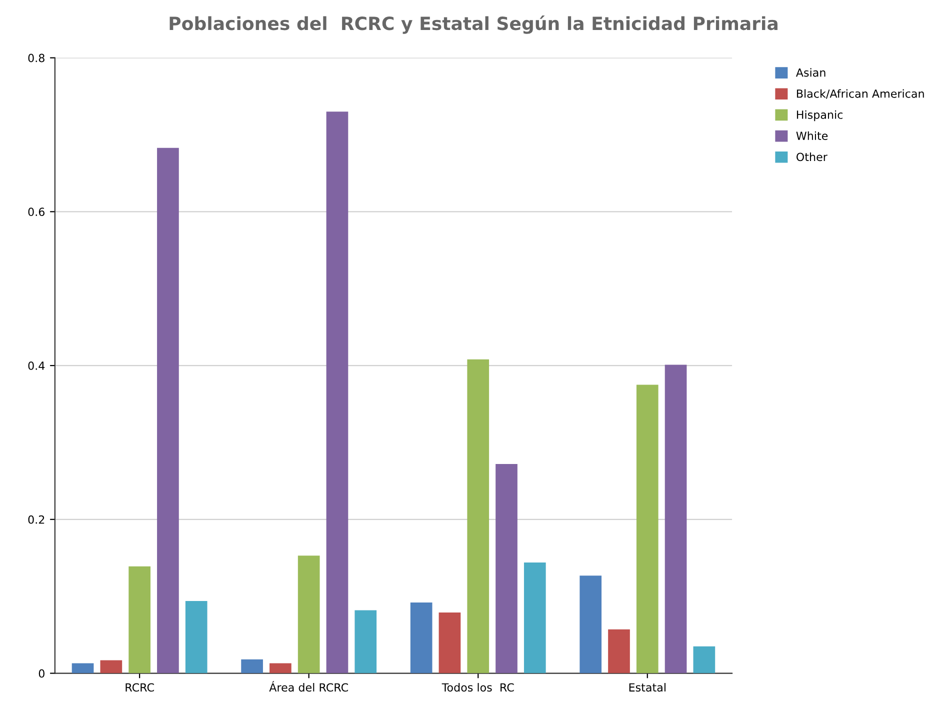 The height and width of the screenshot is (705, 947). Describe the element at coordinates (812, 157) in the screenshot. I see `legend-label: Other` at that location.